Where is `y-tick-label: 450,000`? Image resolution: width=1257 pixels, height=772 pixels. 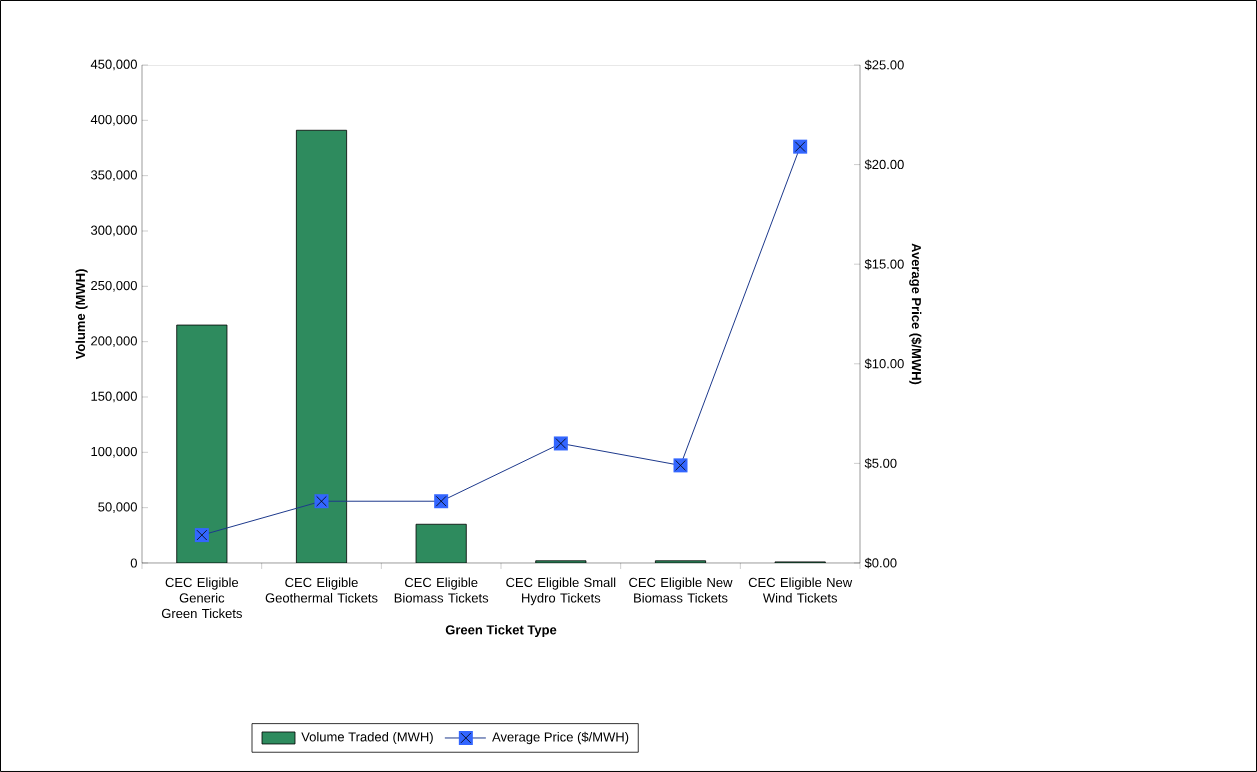
y-tick-label: 450,000 is located at coordinates (113, 65).